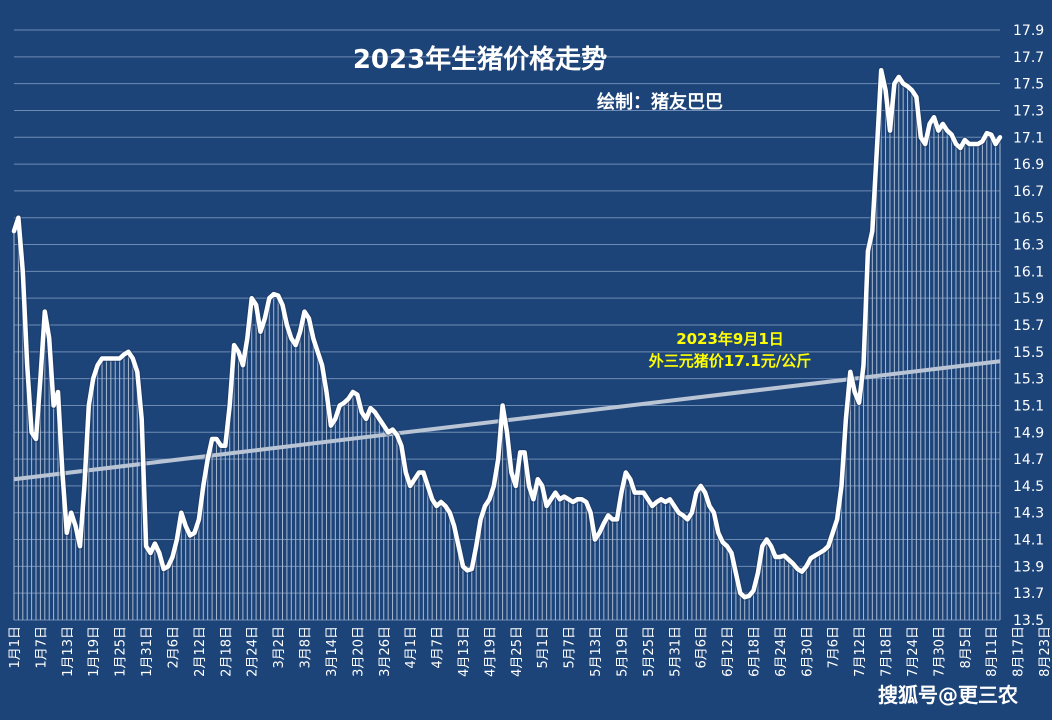 The width and height of the screenshot is (1052, 720). What do you see at coordinates (1028, 460) in the screenshot?
I see `y-tick-label: 14.7` at bounding box center [1028, 460].